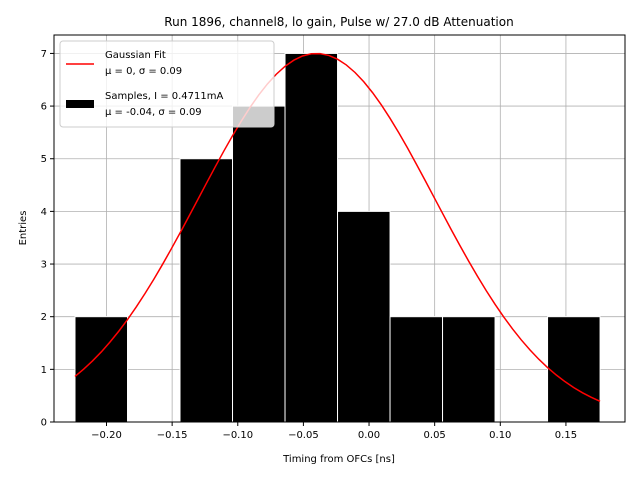 Image resolution: width=640 pixels, height=480 pixels. Describe the element at coordinates (106, 435) in the screenshot. I see `x-tick-label: −0.20` at that location.